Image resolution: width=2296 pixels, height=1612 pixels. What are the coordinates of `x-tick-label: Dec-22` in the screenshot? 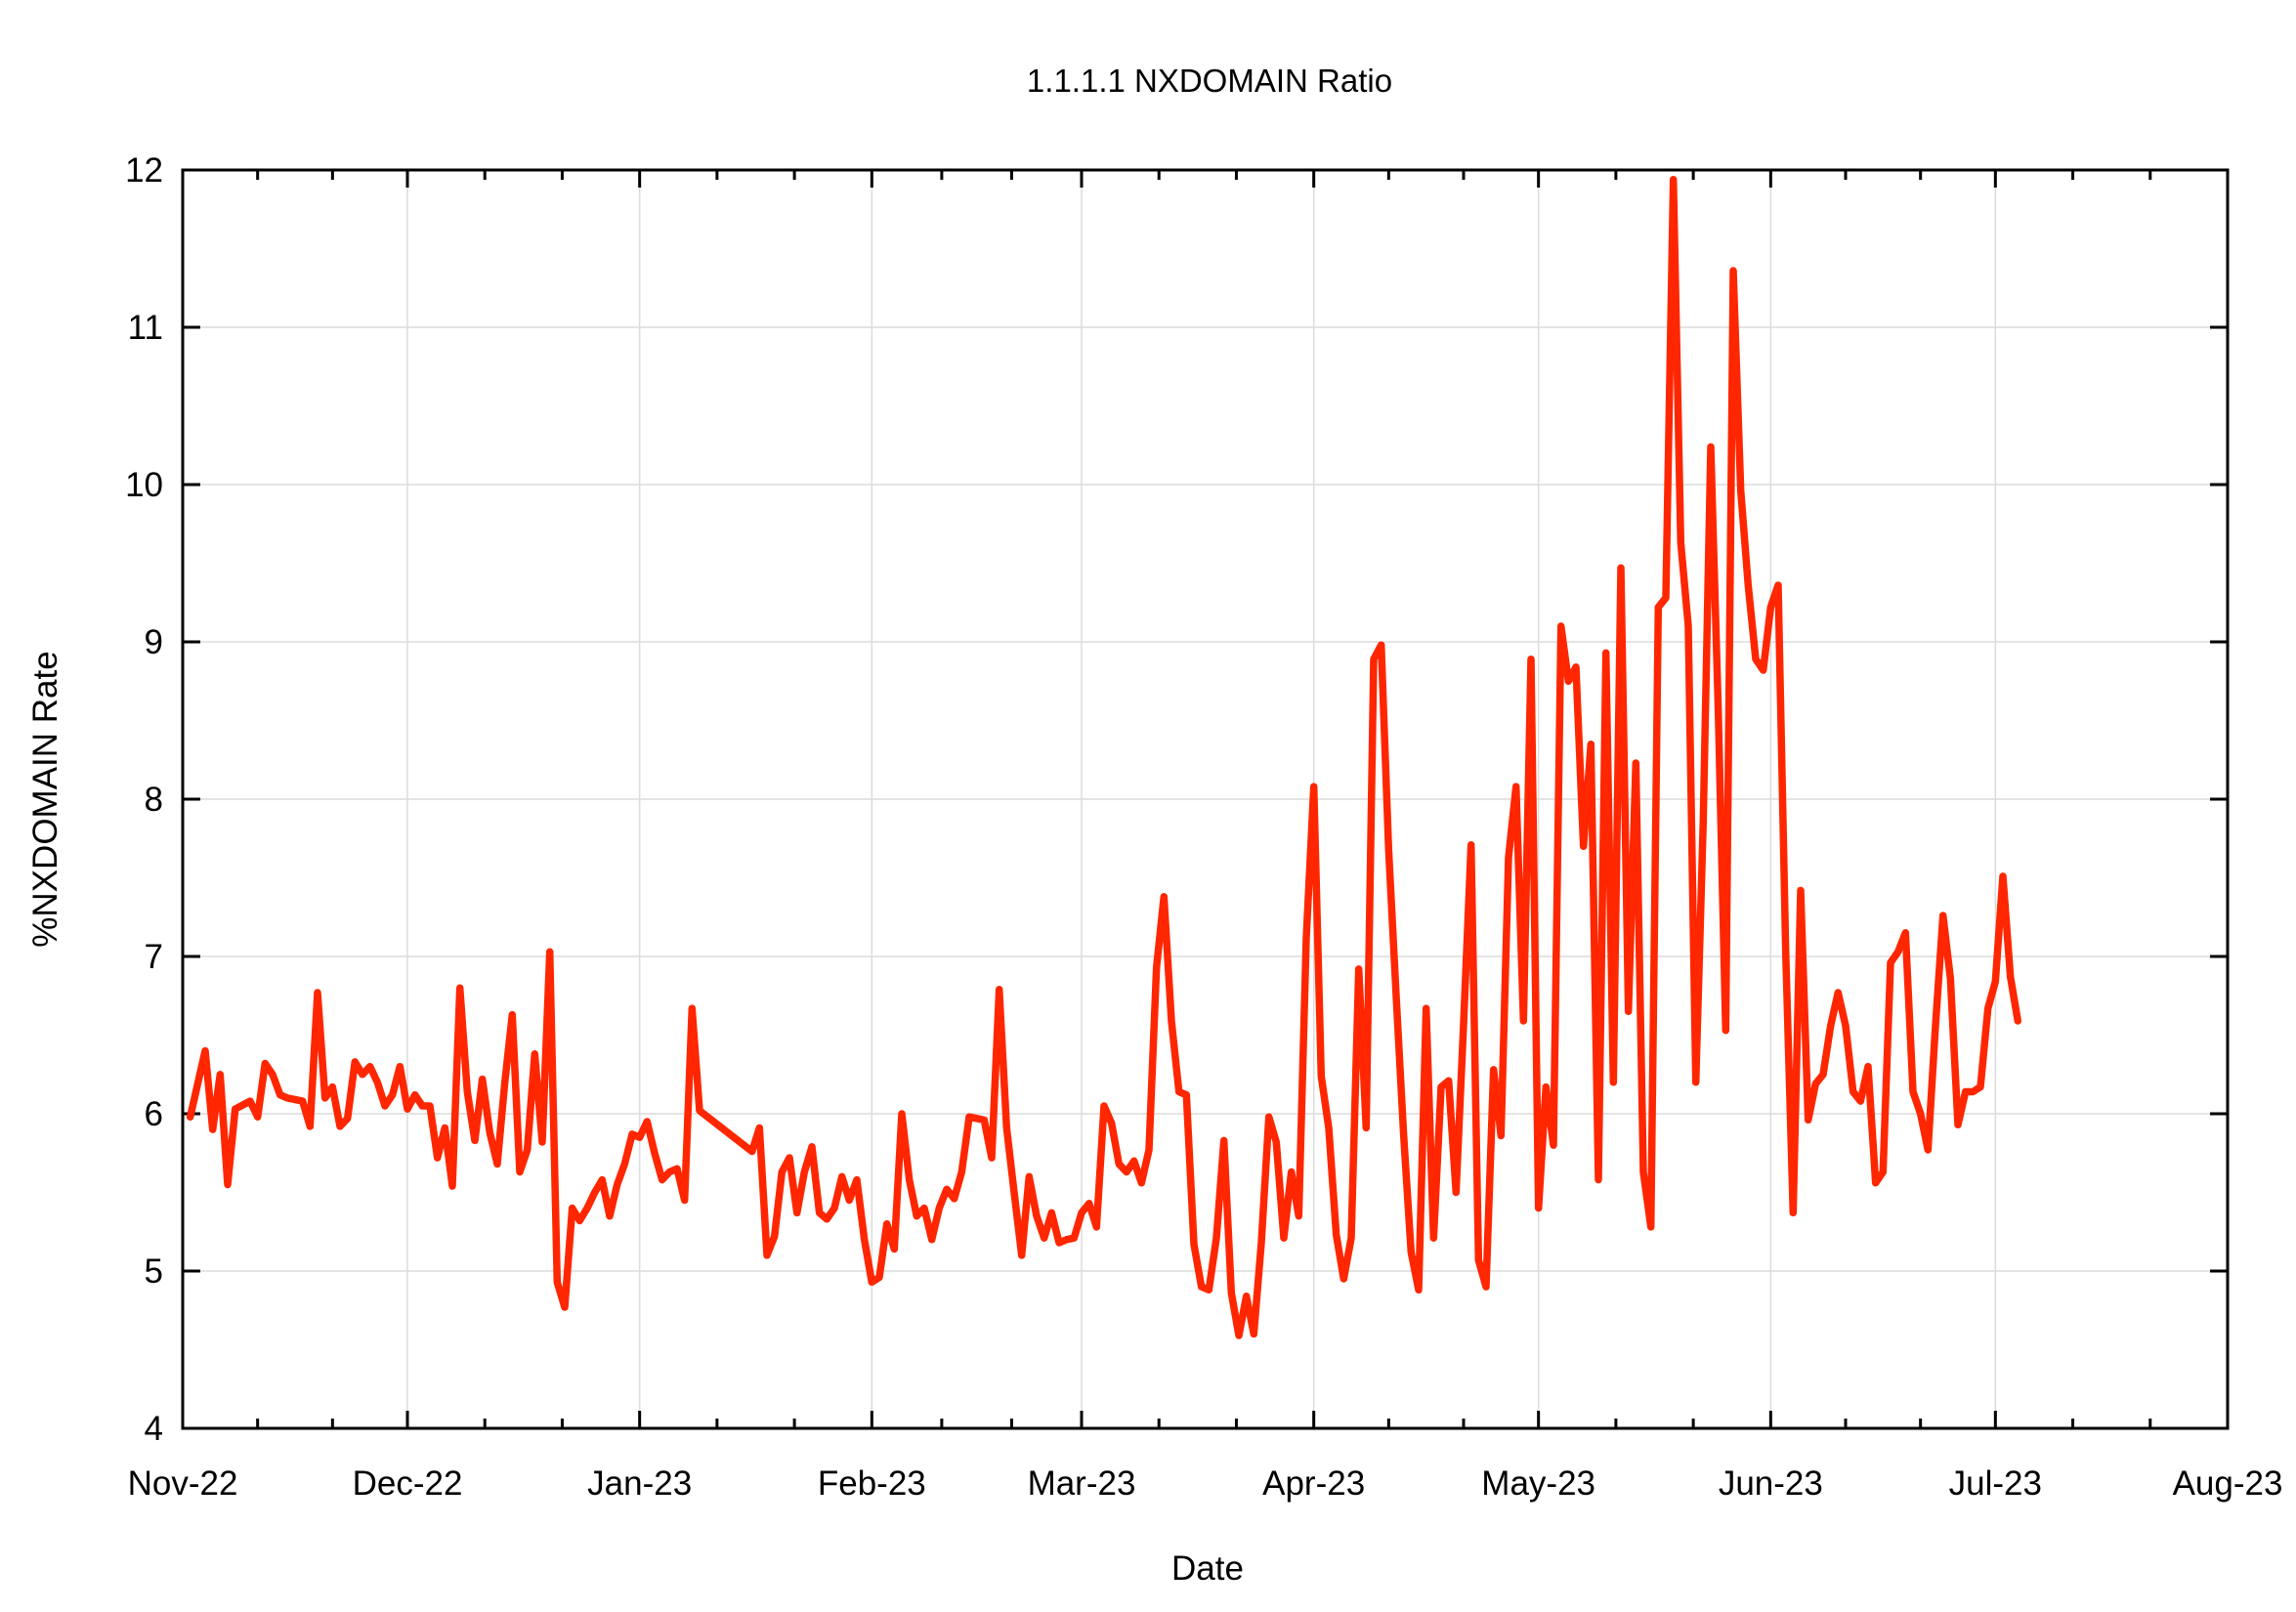 It's located at (408, 1483).